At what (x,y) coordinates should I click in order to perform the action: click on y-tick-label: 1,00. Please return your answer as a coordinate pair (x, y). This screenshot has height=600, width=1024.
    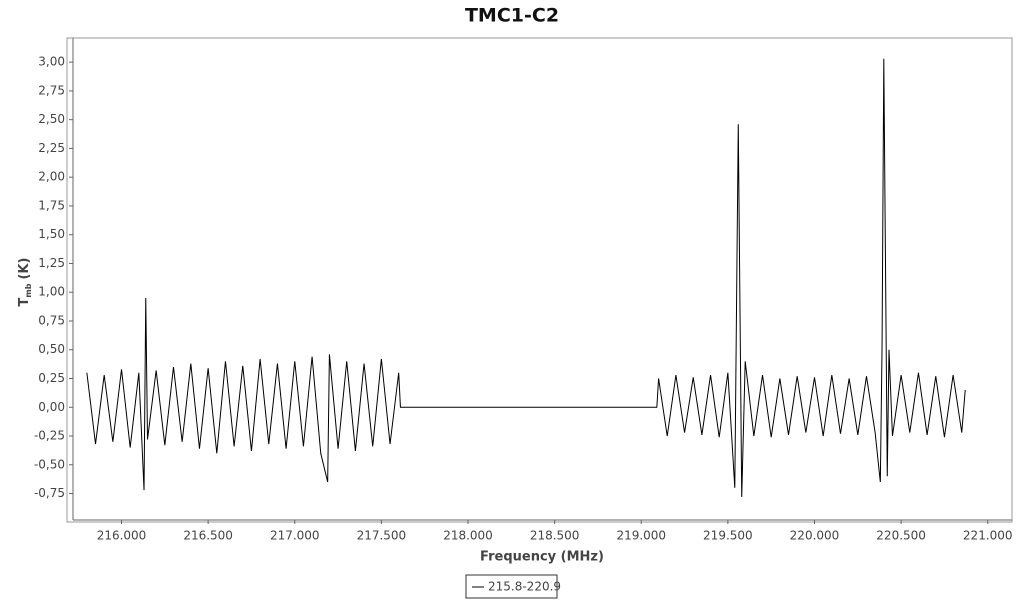
    Looking at the image, I should click on (51, 292).